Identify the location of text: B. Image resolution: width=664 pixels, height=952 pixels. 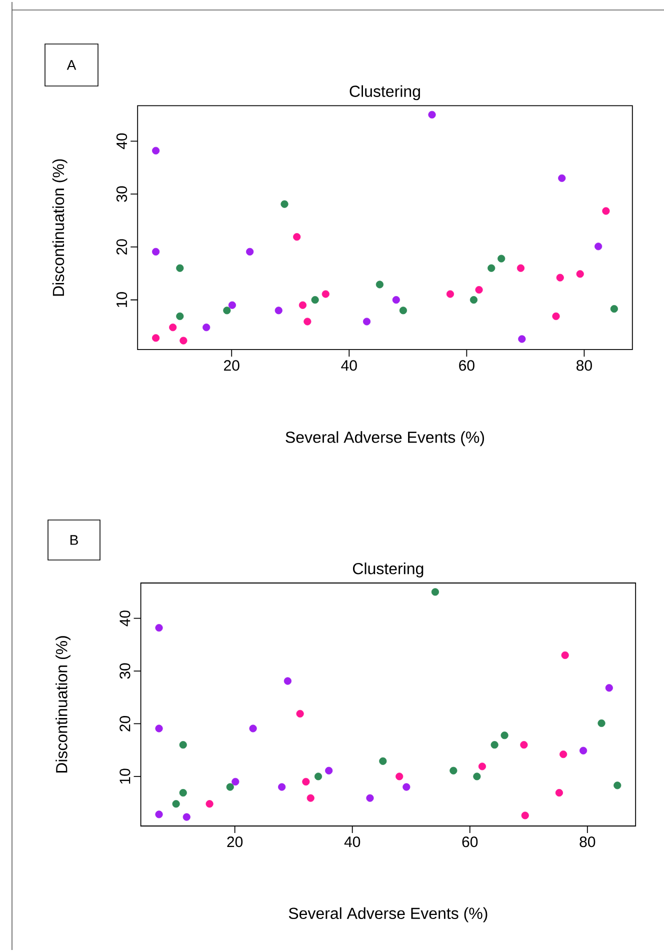
(74, 540).